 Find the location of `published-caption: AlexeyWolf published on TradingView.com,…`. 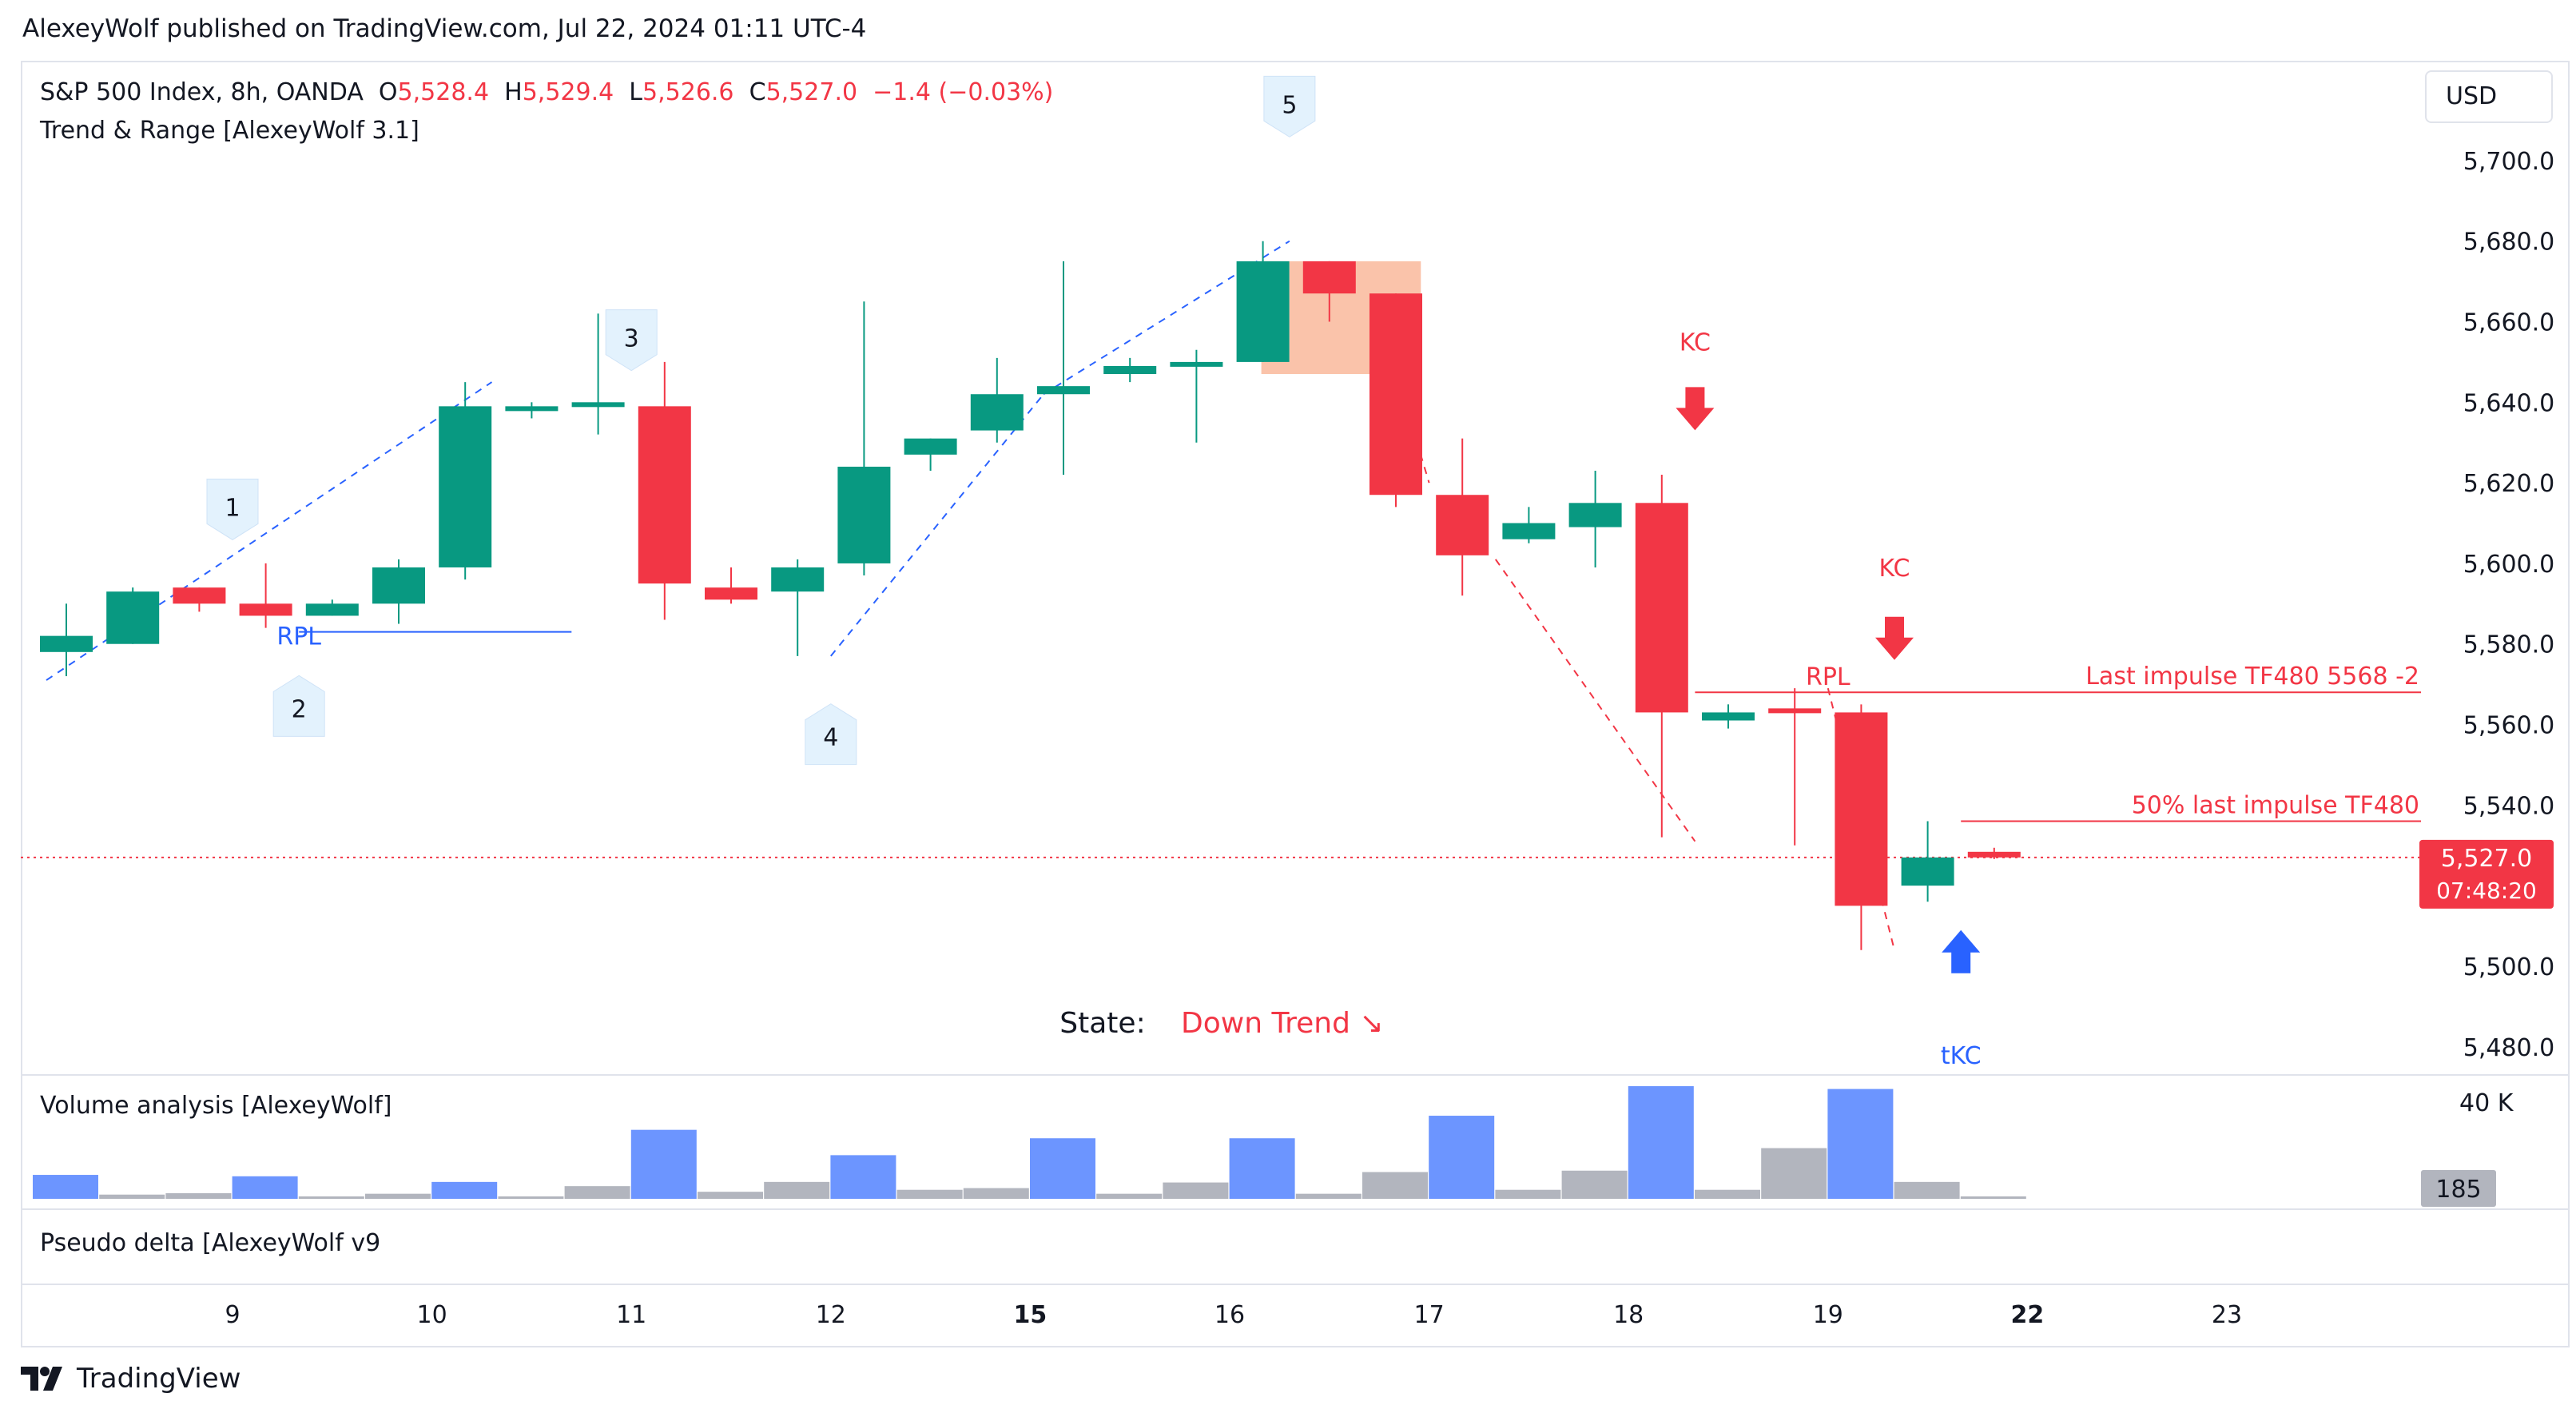

published-caption: AlexeyWolf published on TradingView.com,… is located at coordinates (444, 28).